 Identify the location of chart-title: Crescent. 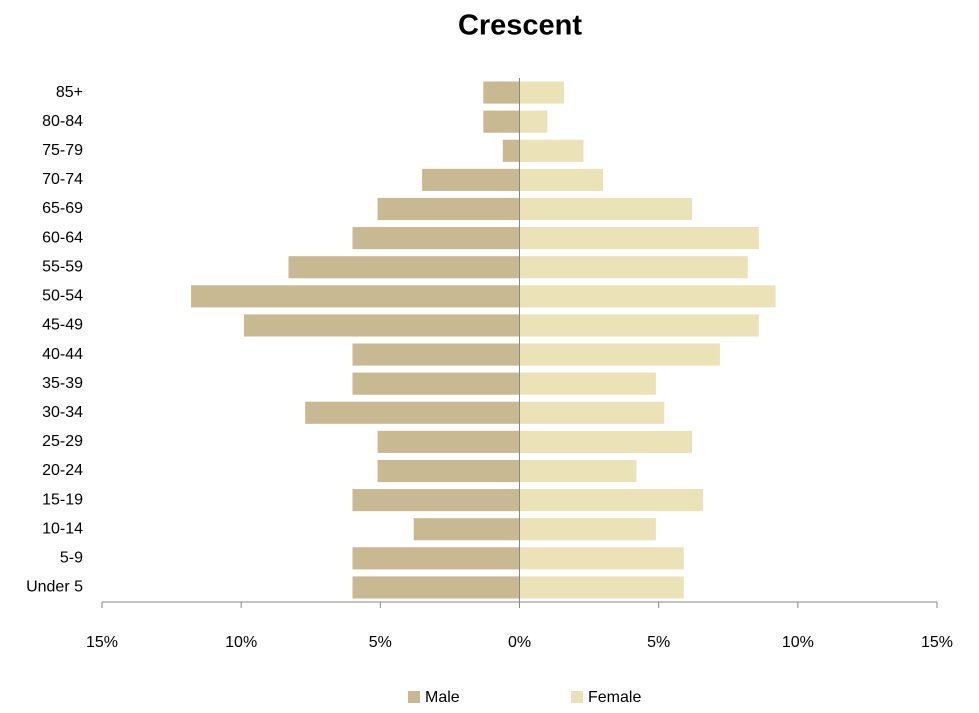
(520, 26).